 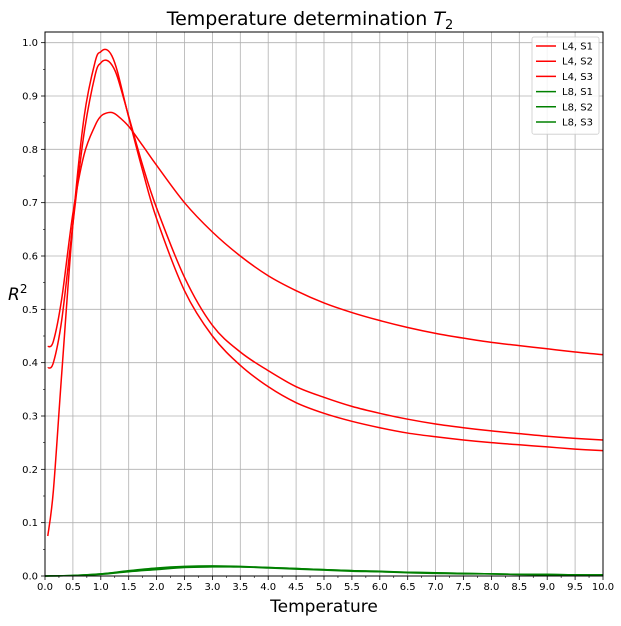 What do you see at coordinates (30, 43) in the screenshot?
I see `y-tick-label: 1.0` at bounding box center [30, 43].